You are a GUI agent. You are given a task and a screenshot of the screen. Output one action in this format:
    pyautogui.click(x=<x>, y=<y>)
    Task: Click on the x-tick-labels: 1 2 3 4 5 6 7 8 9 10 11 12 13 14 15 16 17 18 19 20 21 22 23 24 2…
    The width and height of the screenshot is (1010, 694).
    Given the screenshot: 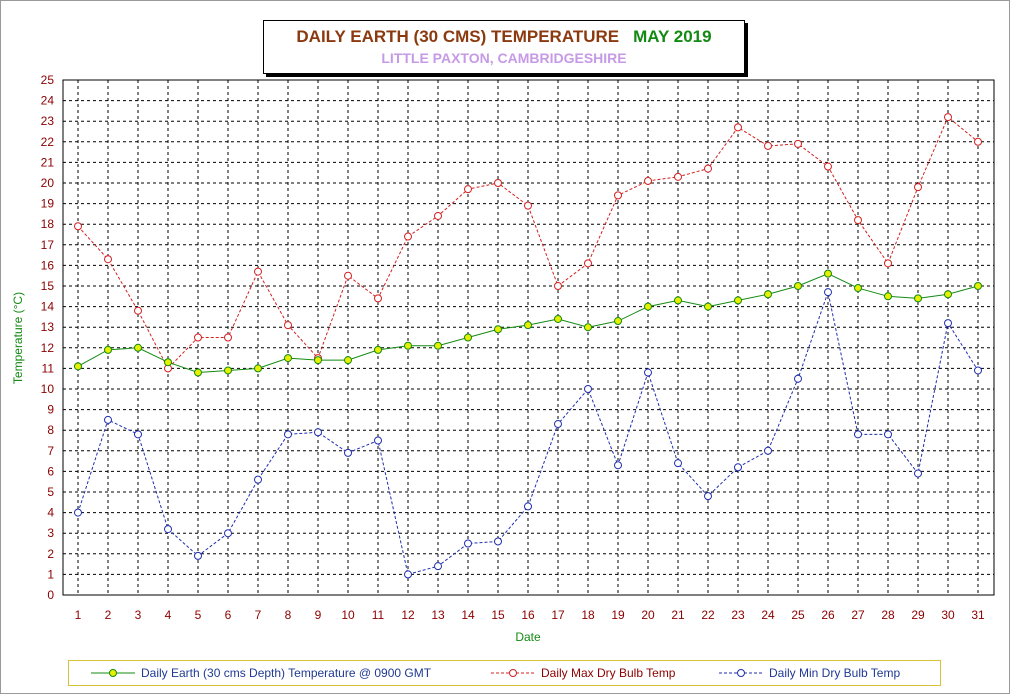 What is the action you would take?
    pyautogui.click(x=530, y=615)
    